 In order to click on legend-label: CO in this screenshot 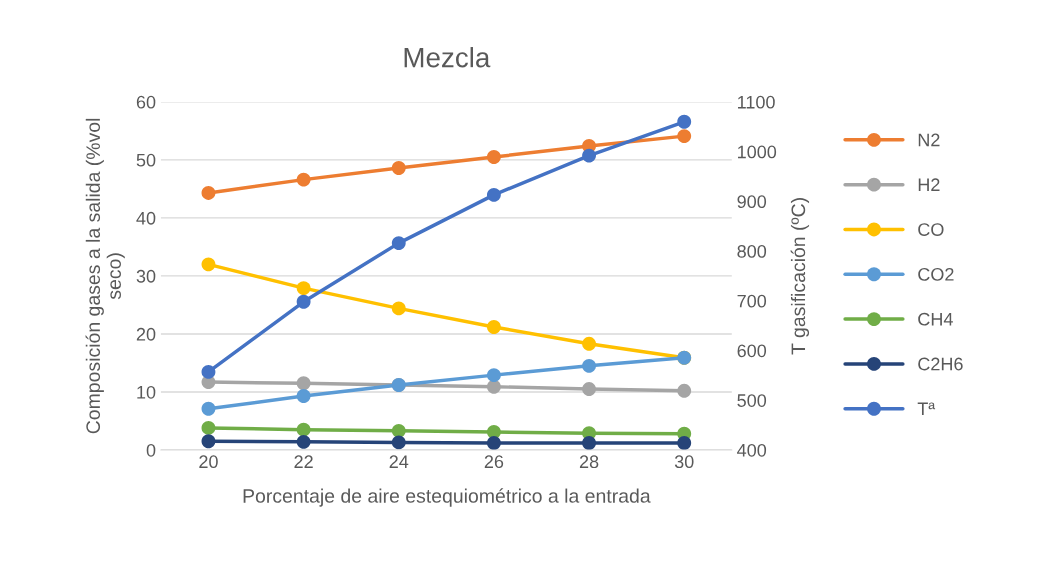, I will do `click(931, 229)`.